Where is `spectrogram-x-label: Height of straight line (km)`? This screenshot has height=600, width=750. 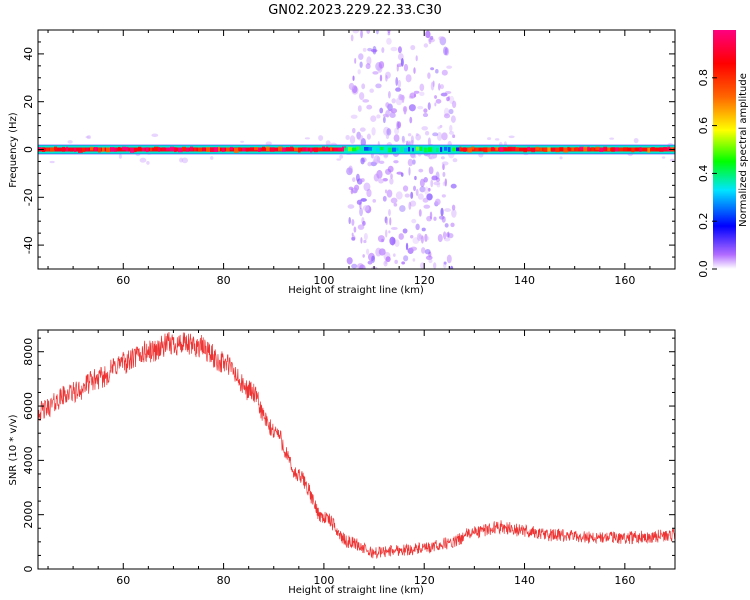 spectrogram-x-label: Height of straight line (km) is located at coordinates (356, 290).